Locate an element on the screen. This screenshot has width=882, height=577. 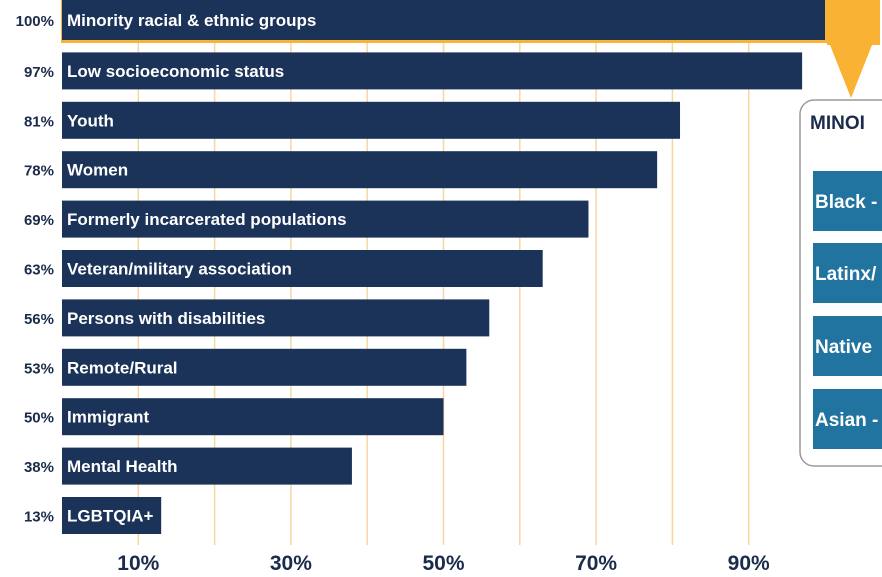
highlight-arrow is located at coordinates (853, 49).